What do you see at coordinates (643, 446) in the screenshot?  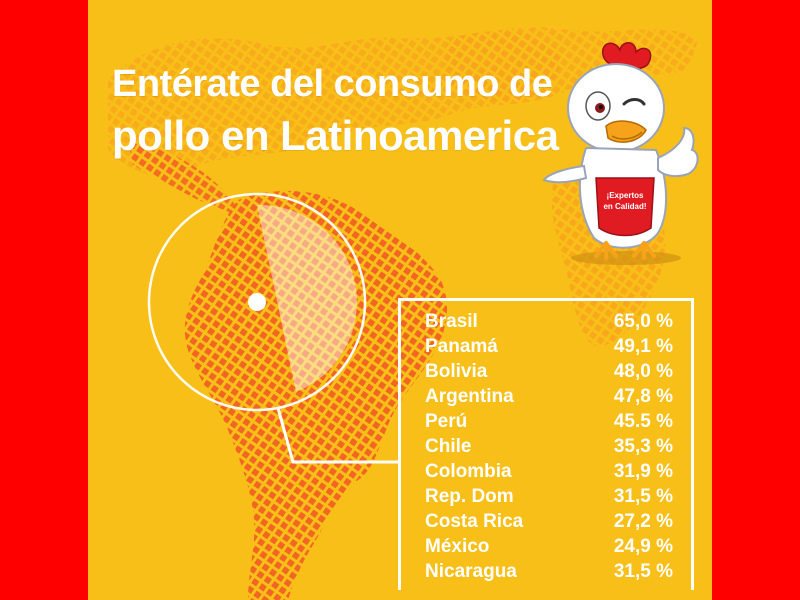 I see `consumption-value: 35,3 %` at bounding box center [643, 446].